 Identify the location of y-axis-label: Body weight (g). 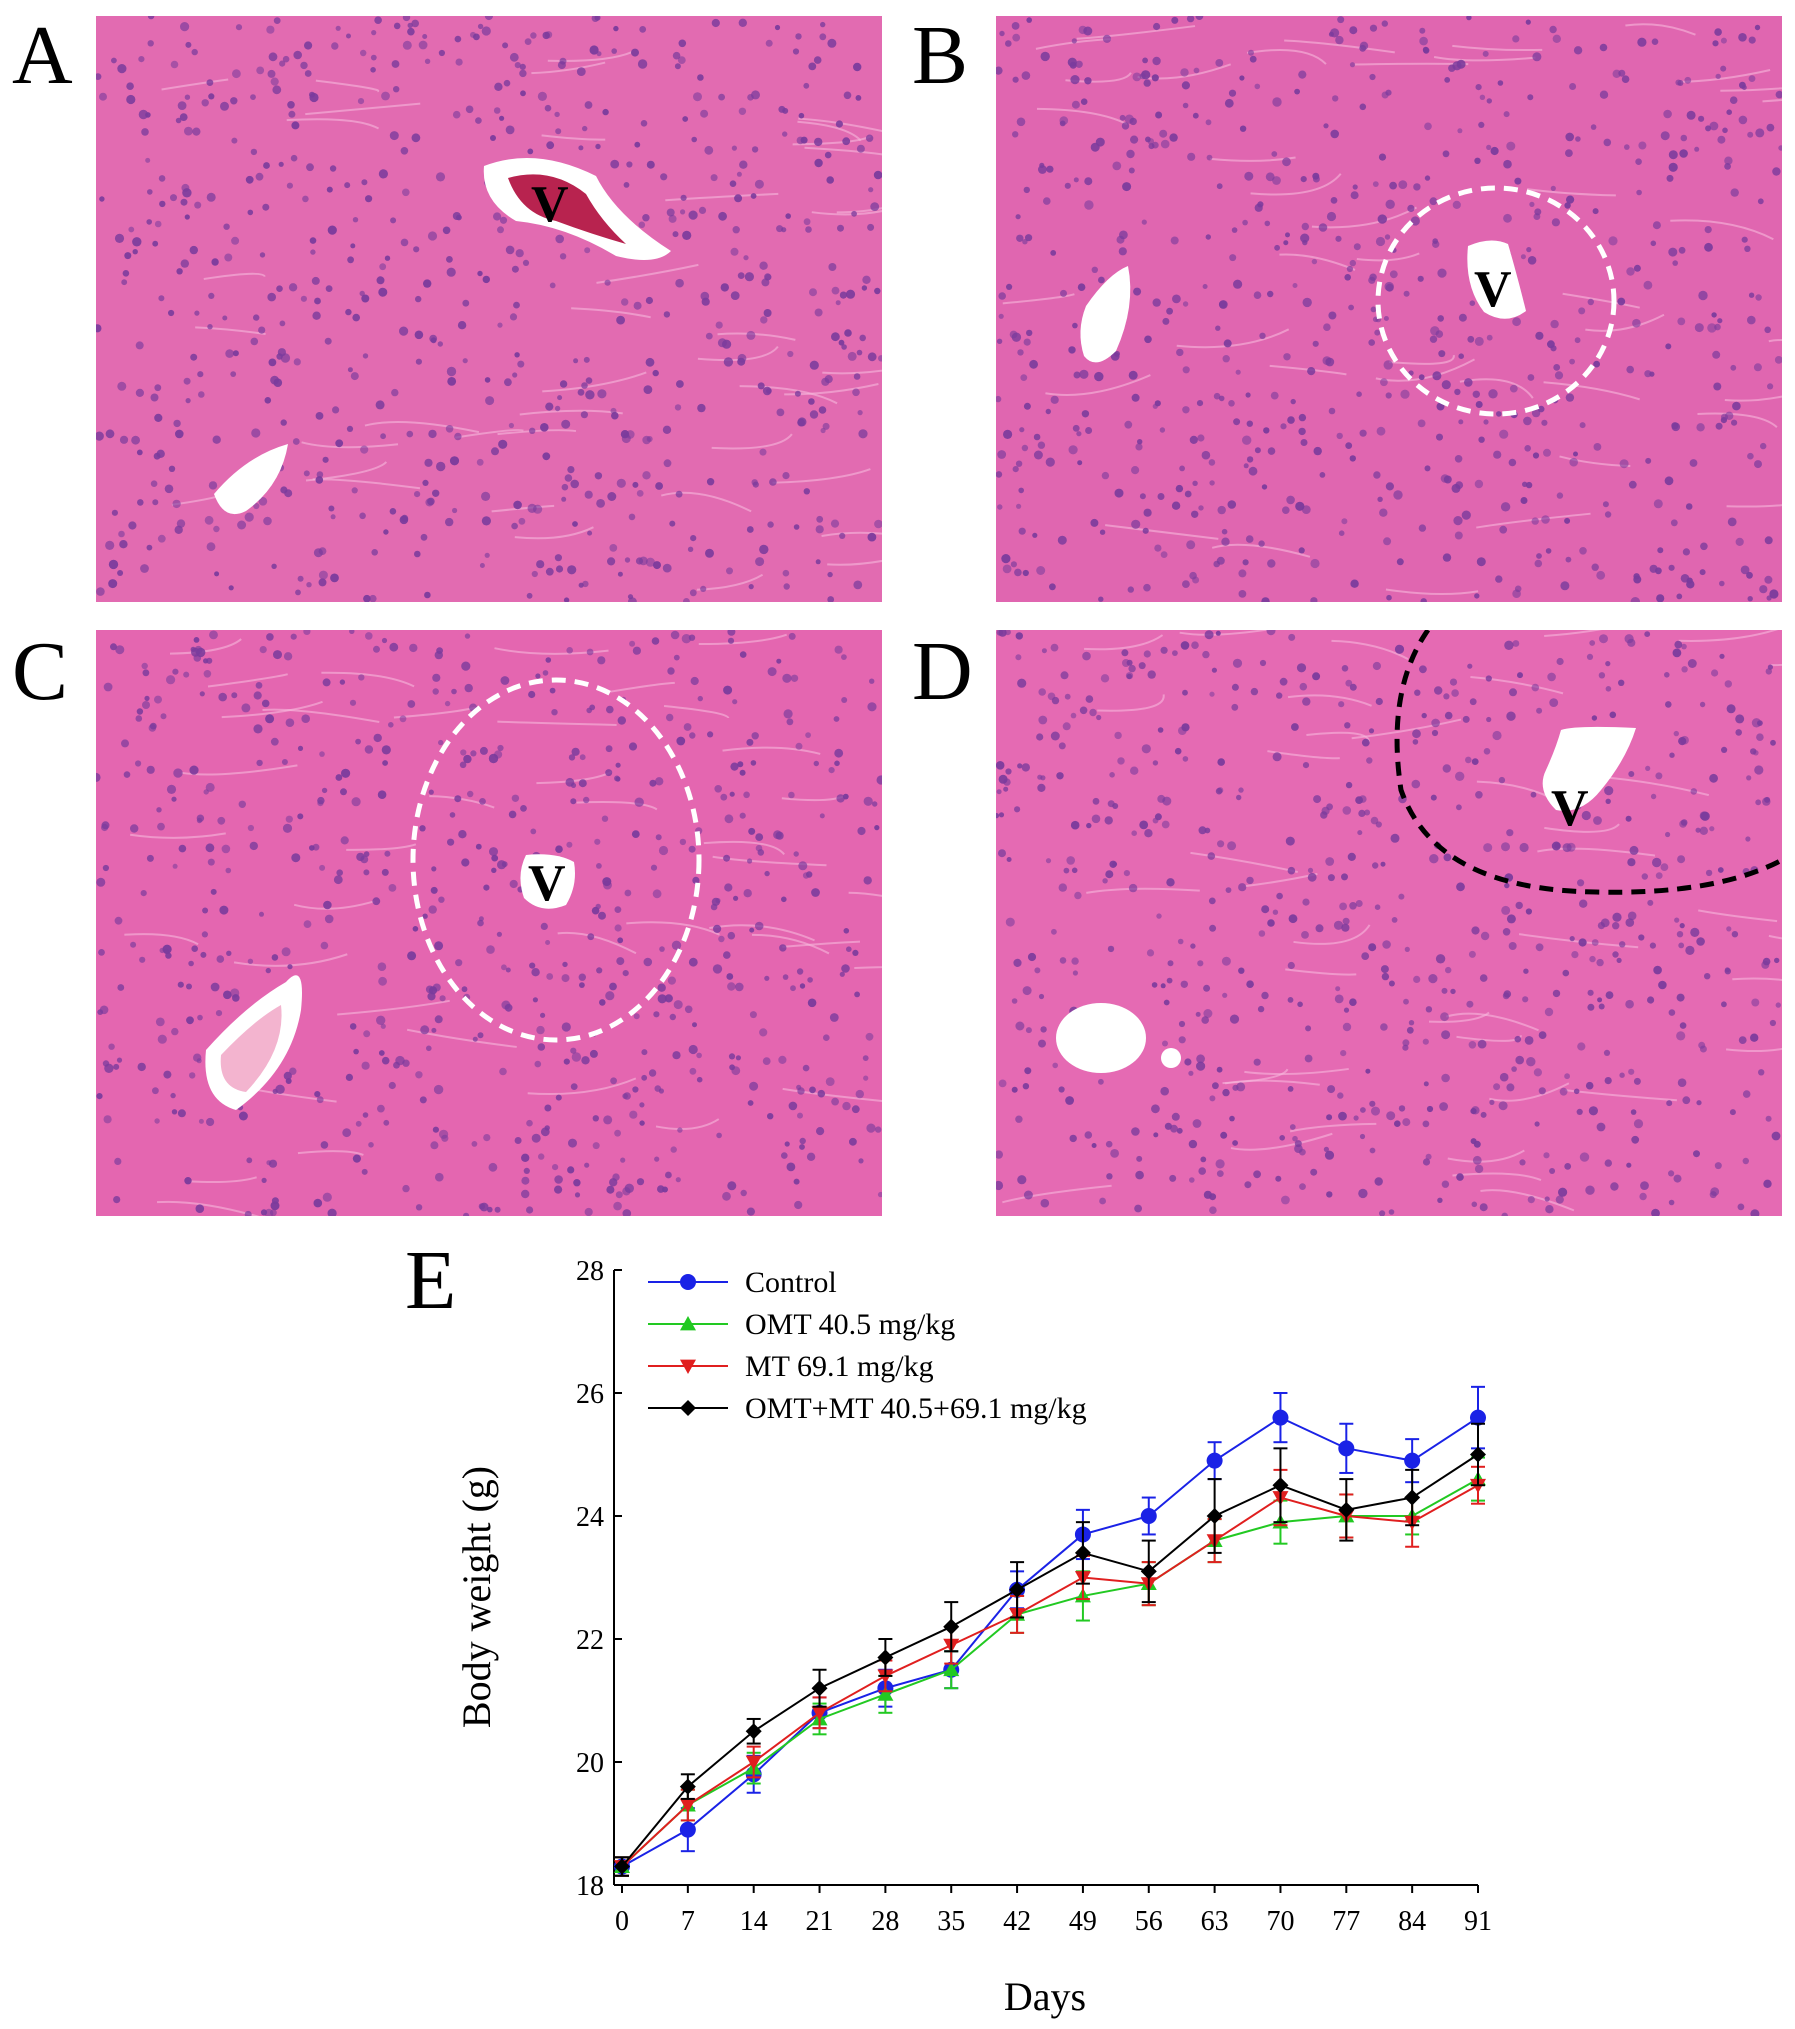
(476, 1597).